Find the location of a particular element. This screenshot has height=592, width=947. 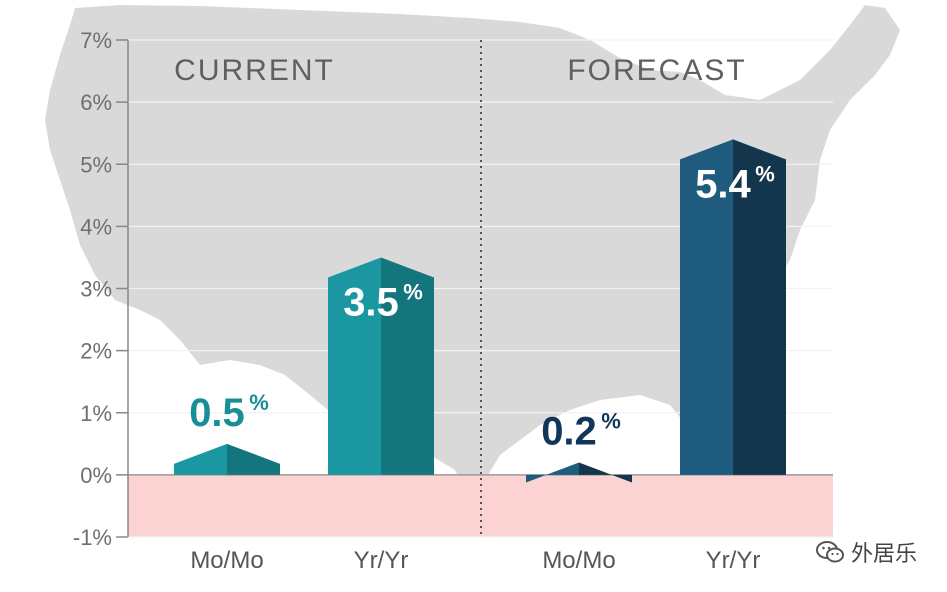

y-tick-label: 1% is located at coordinates (96, 413).